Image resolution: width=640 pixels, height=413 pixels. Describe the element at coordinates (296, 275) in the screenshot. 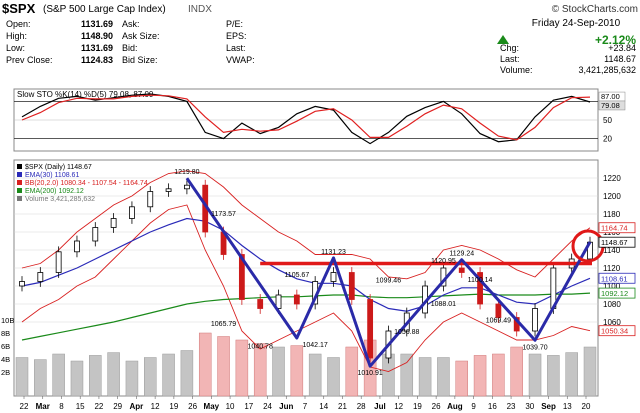

I see `price-annotation: 1105.67` at that location.